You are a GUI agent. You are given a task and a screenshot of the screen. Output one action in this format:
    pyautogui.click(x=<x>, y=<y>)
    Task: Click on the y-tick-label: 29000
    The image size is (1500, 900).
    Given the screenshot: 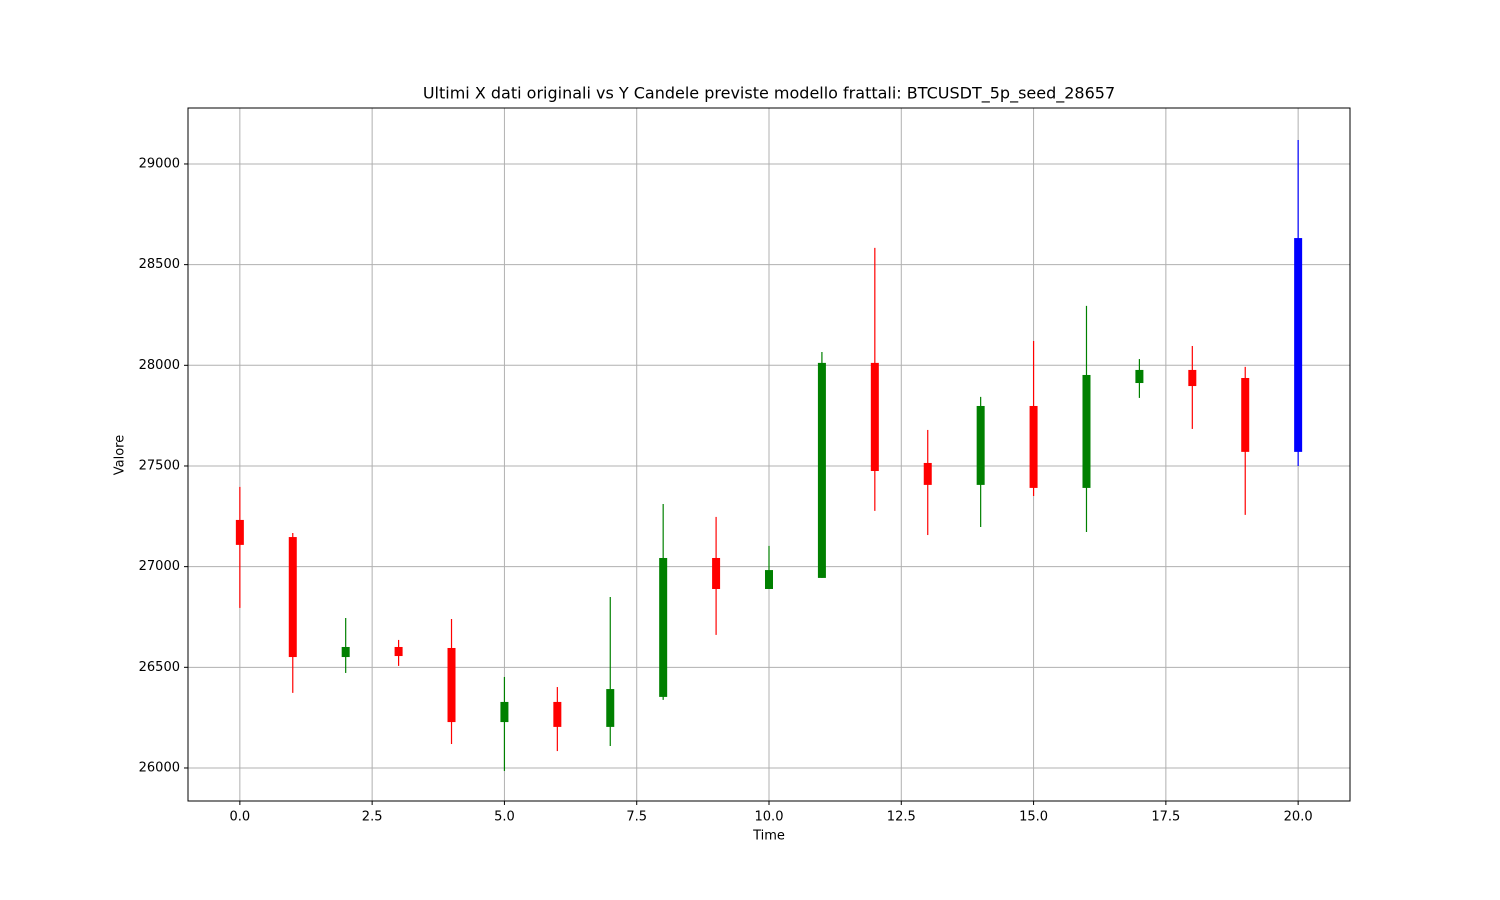 What is the action you would take?
    pyautogui.click(x=159, y=163)
    